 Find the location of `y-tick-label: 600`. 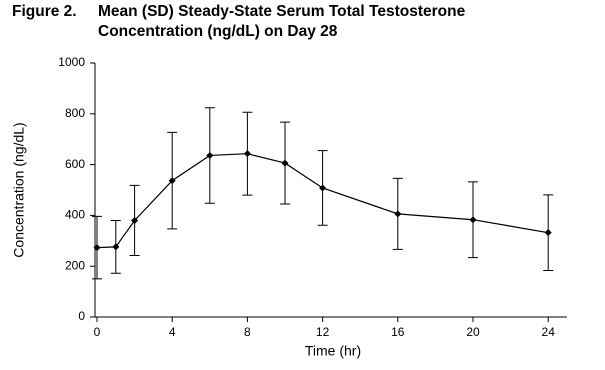

y-tick-label: 600 is located at coordinates (75, 164).